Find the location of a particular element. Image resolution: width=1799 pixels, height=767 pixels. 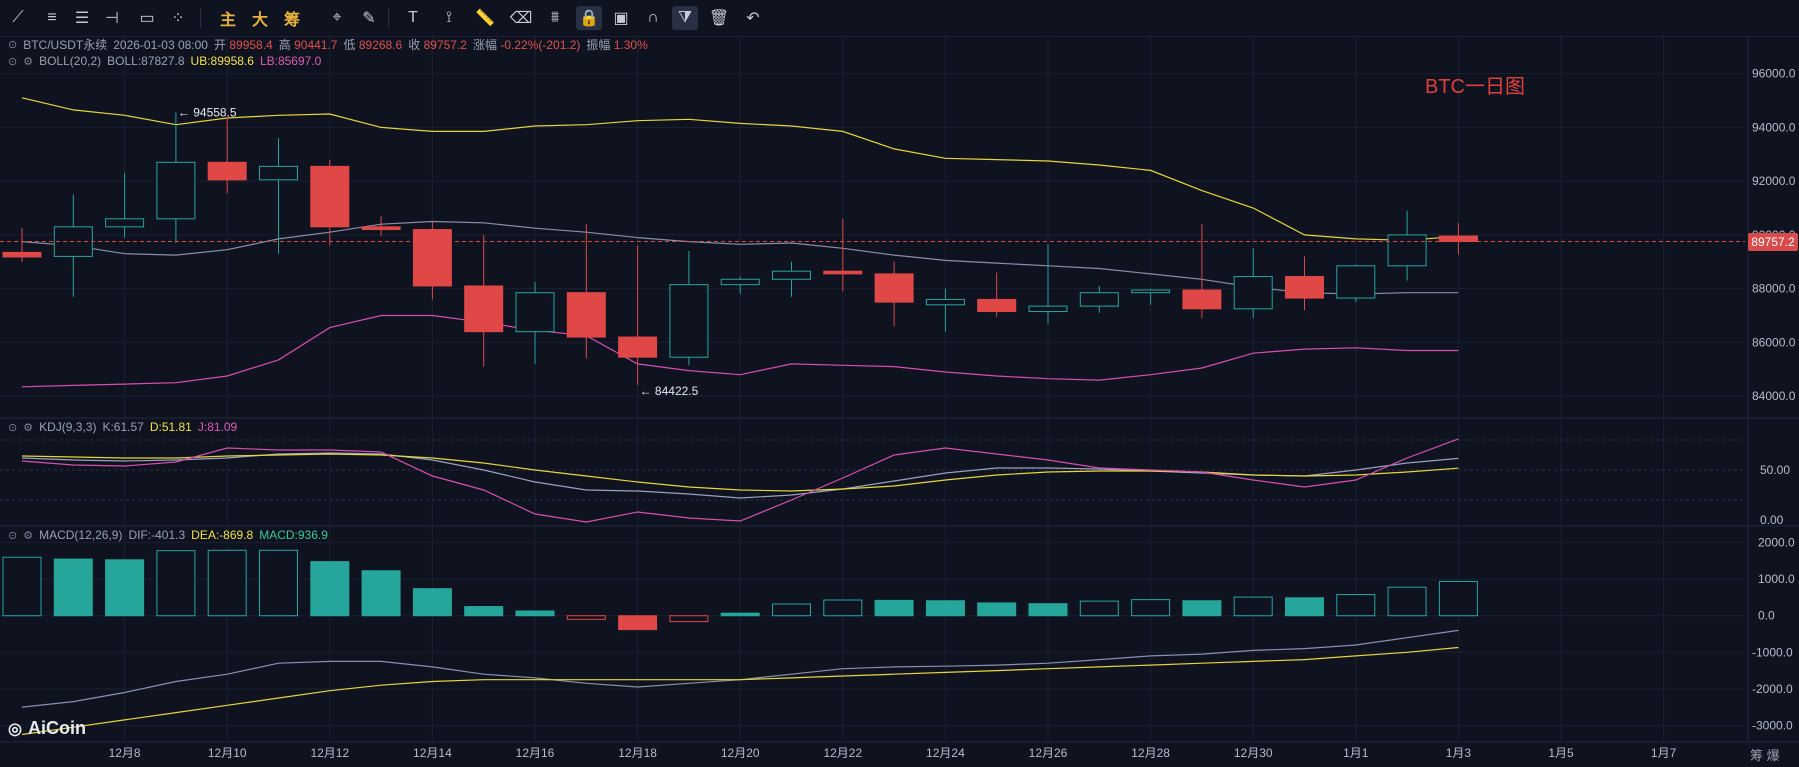

boll-lb-line is located at coordinates (740, 351).